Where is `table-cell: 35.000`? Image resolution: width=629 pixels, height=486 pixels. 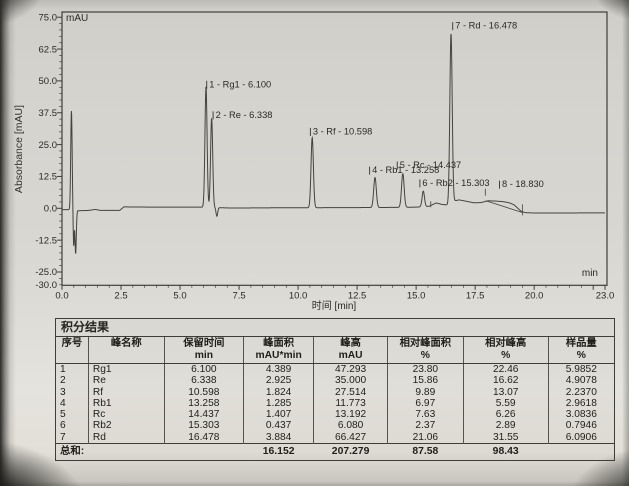
table-cell: 35.000 is located at coordinates (350, 381).